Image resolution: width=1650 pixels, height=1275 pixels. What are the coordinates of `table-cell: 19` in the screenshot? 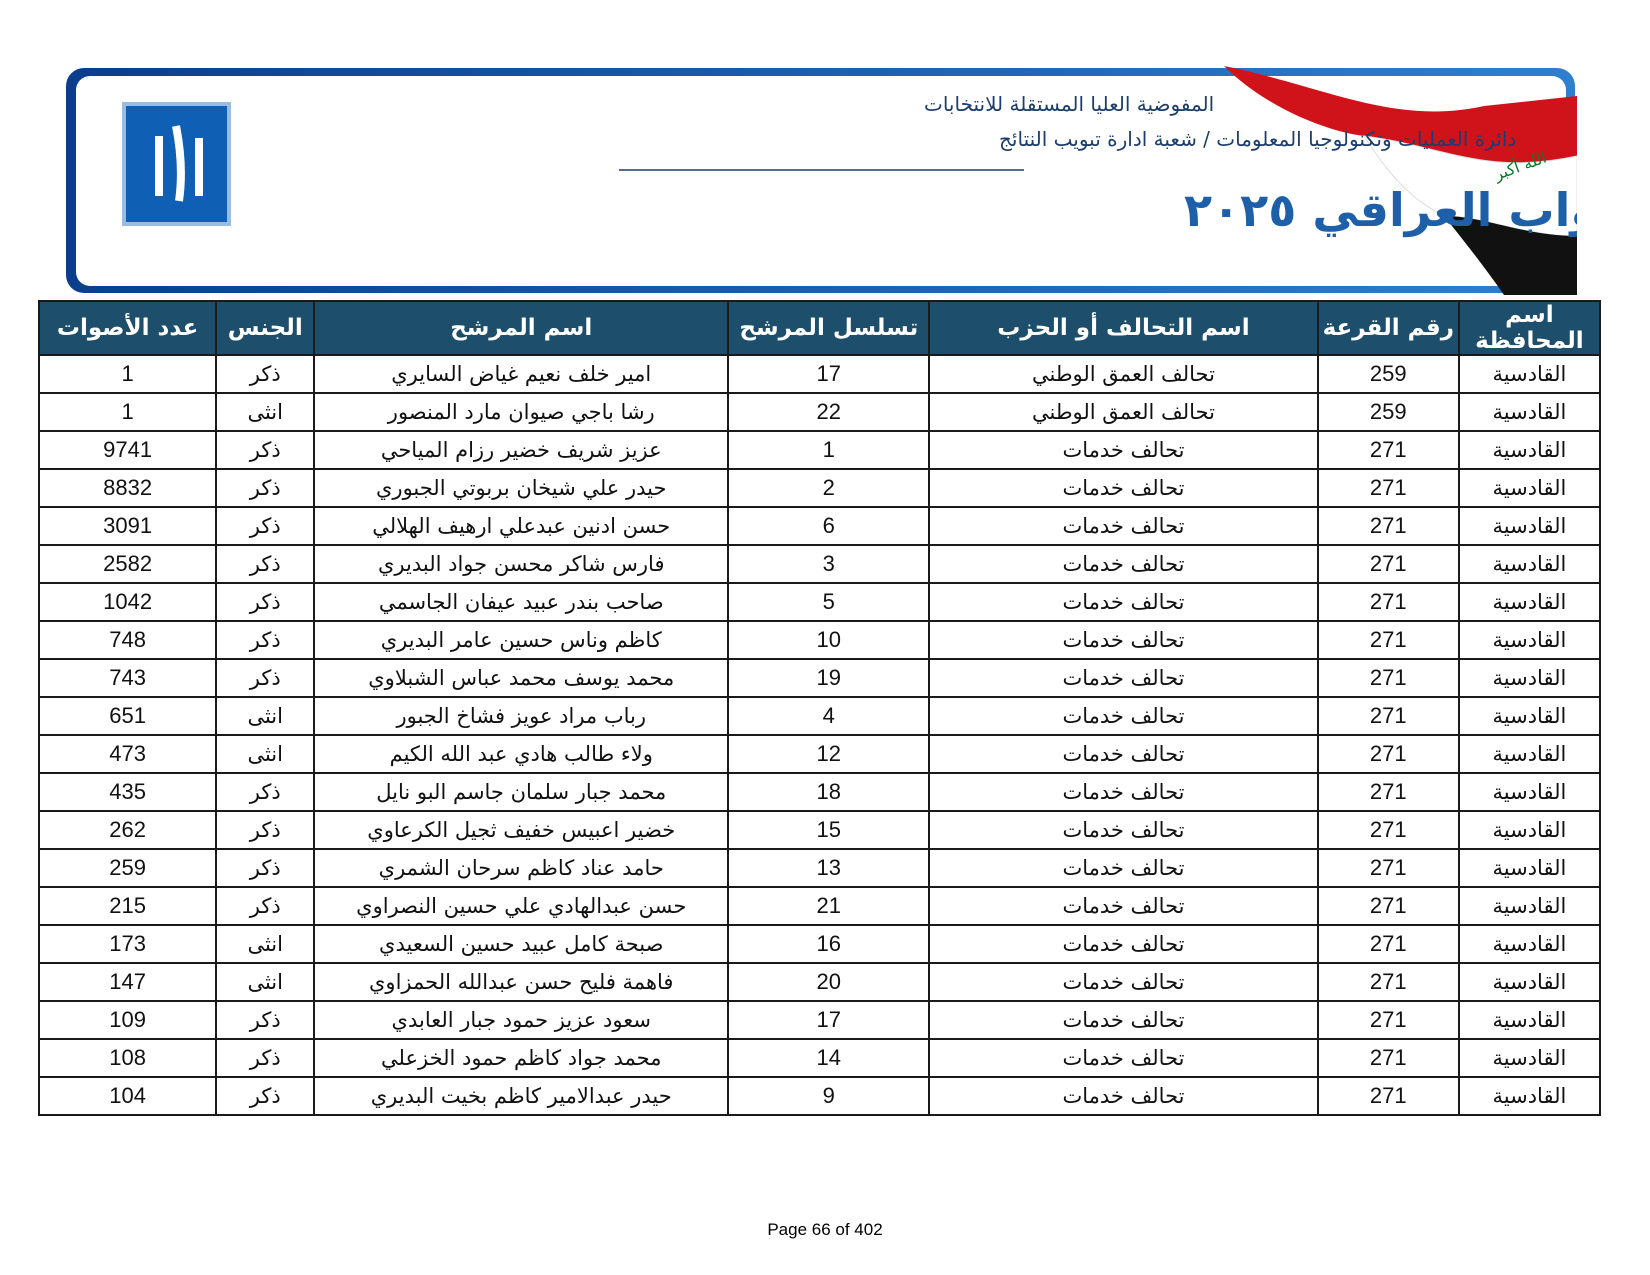 It's located at (829, 678).